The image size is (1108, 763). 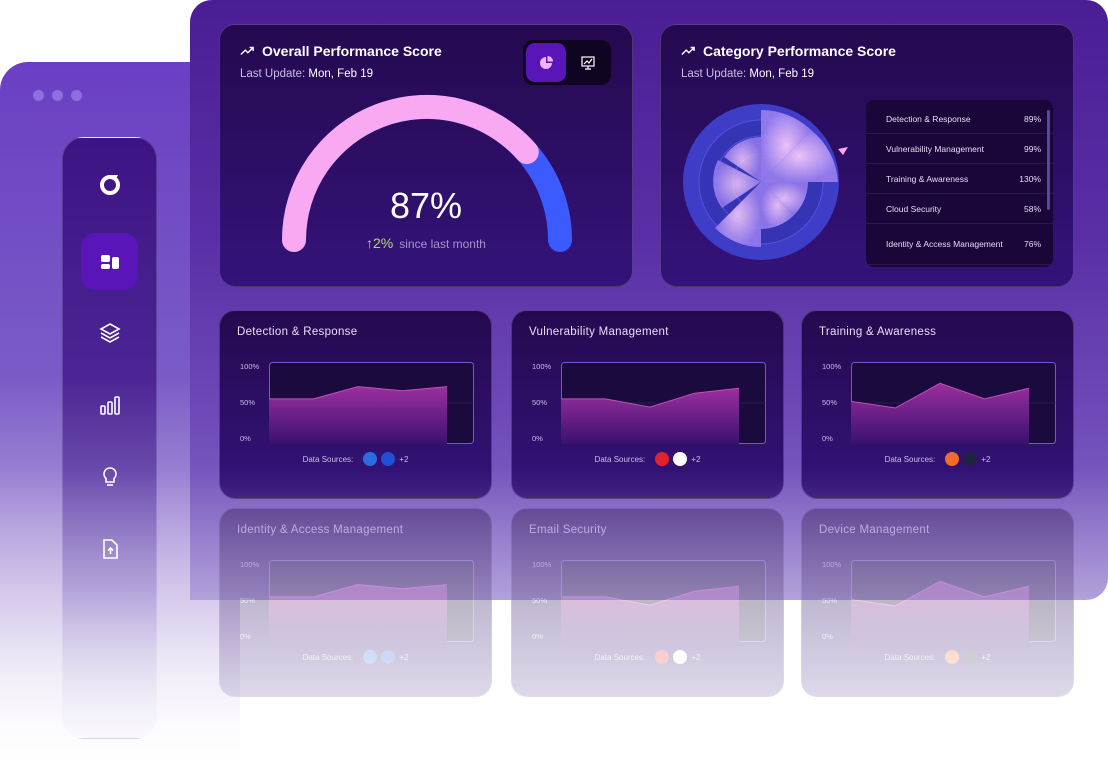 I want to click on polar-slice, so click(x=799, y=156).